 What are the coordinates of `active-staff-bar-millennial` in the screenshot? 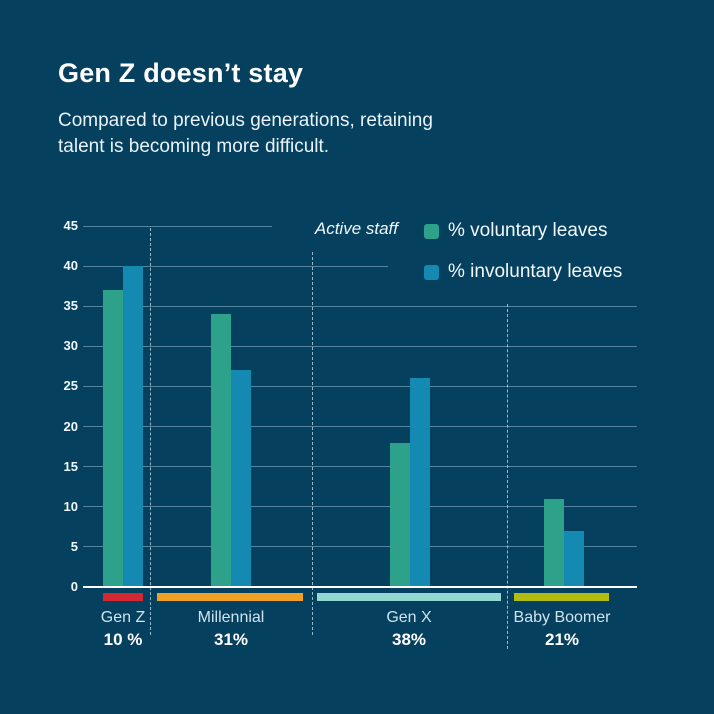 It's located at (230, 597).